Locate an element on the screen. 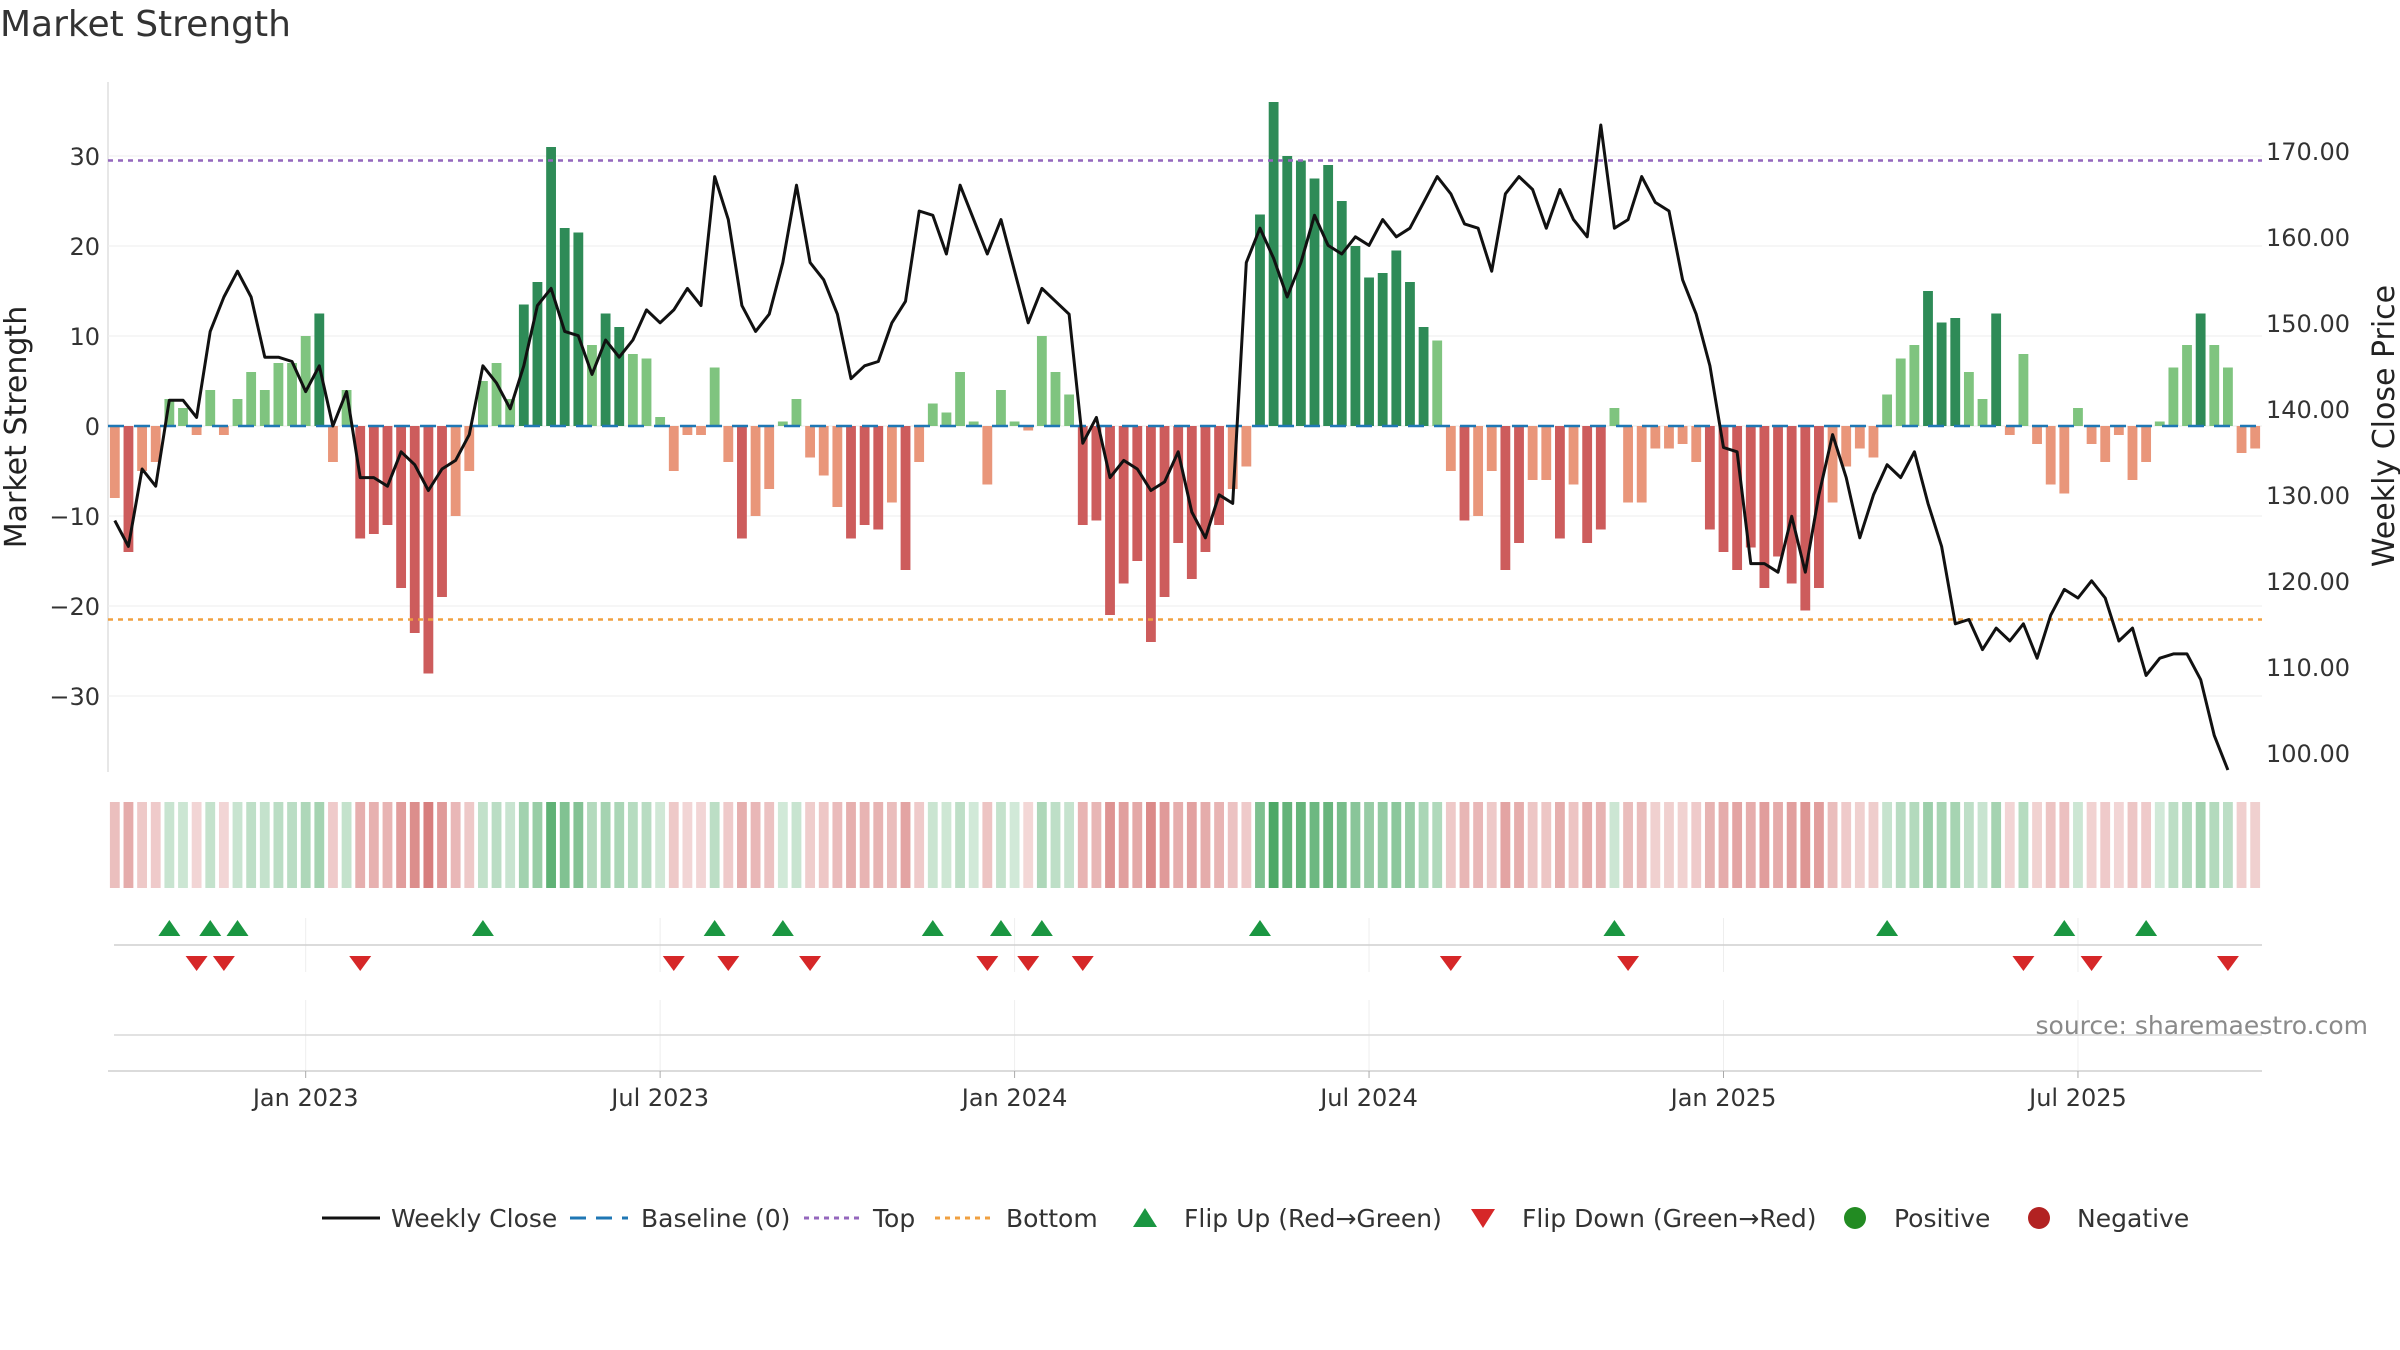  right-tick-label: 140.00 is located at coordinates (2308, 410).